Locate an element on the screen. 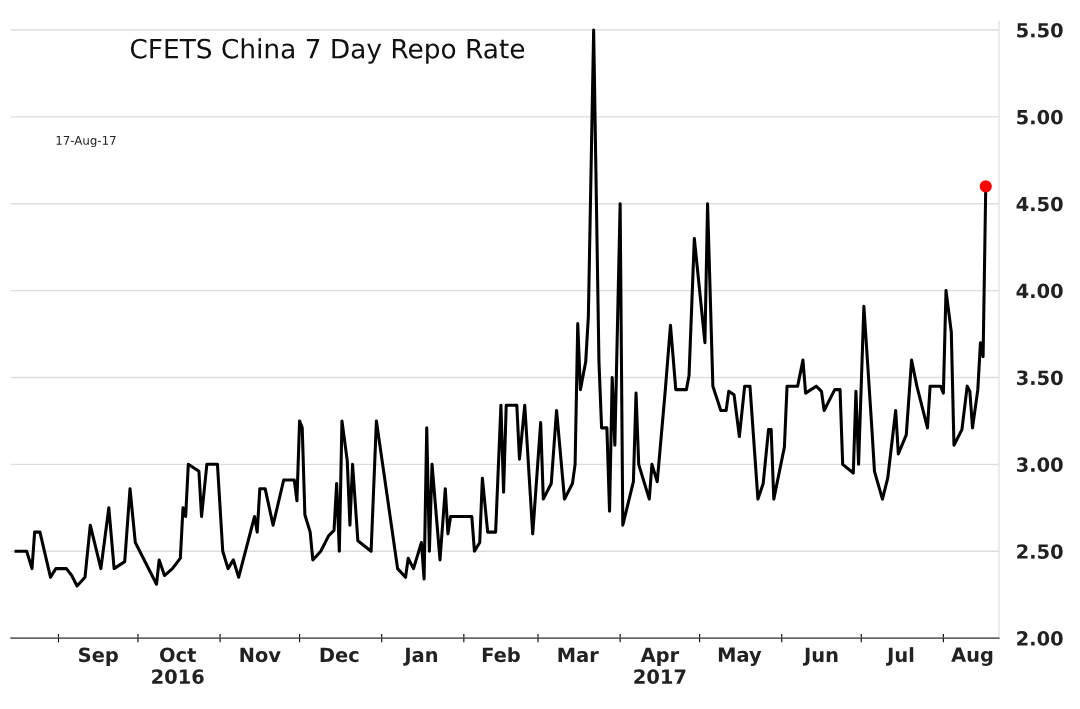 This screenshot has height=709, width=1080. x-tick-label: Jul is located at coordinates (900, 656).